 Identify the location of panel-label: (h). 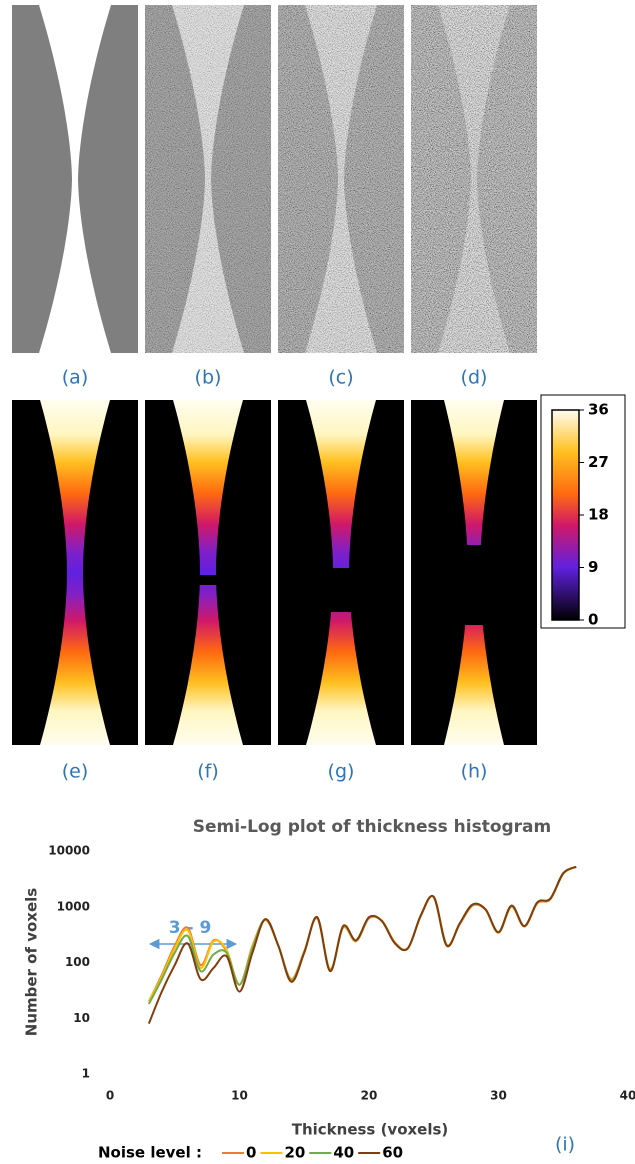
(474, 772).